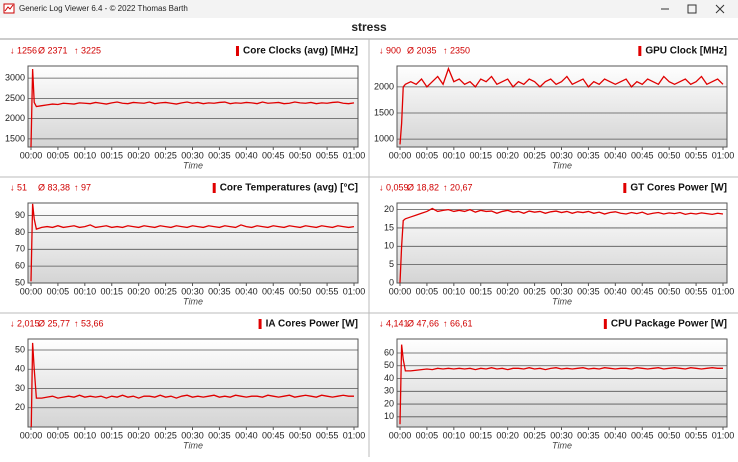 The height and width of the screenshot is (462, 738). I want to click on stat-label: Ø 18,82, so click(423, 187).